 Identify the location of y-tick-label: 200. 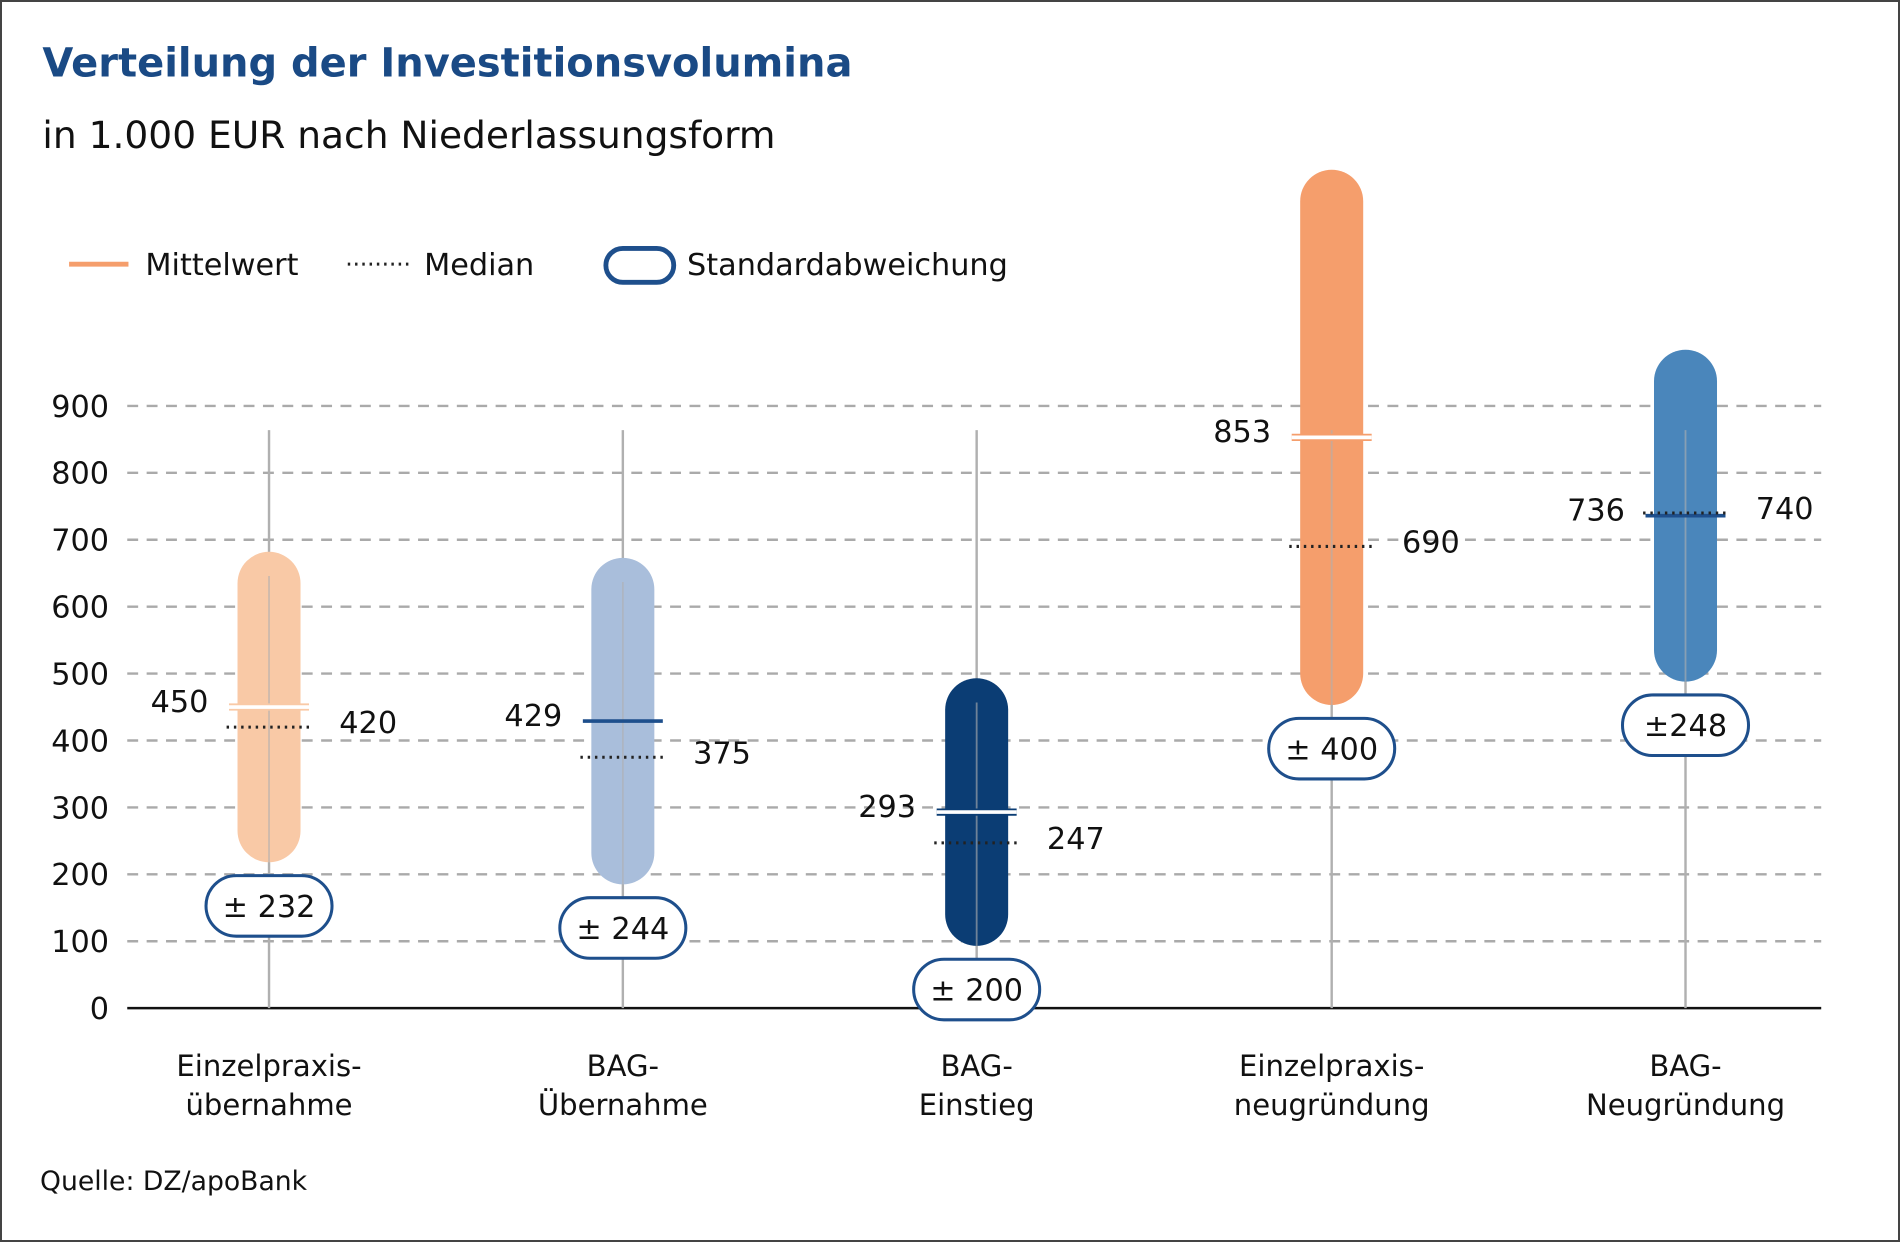
(80, 875).